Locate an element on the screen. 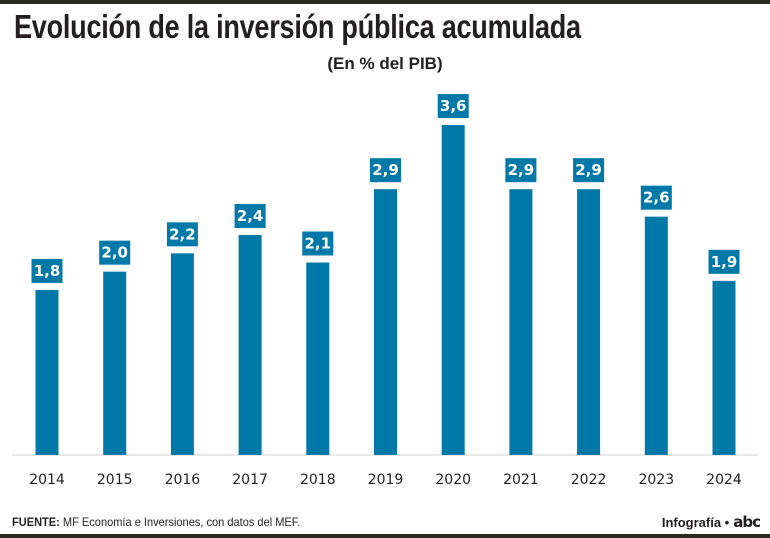  value-label-2016: 2,2 is located at coordinates (182, 234).